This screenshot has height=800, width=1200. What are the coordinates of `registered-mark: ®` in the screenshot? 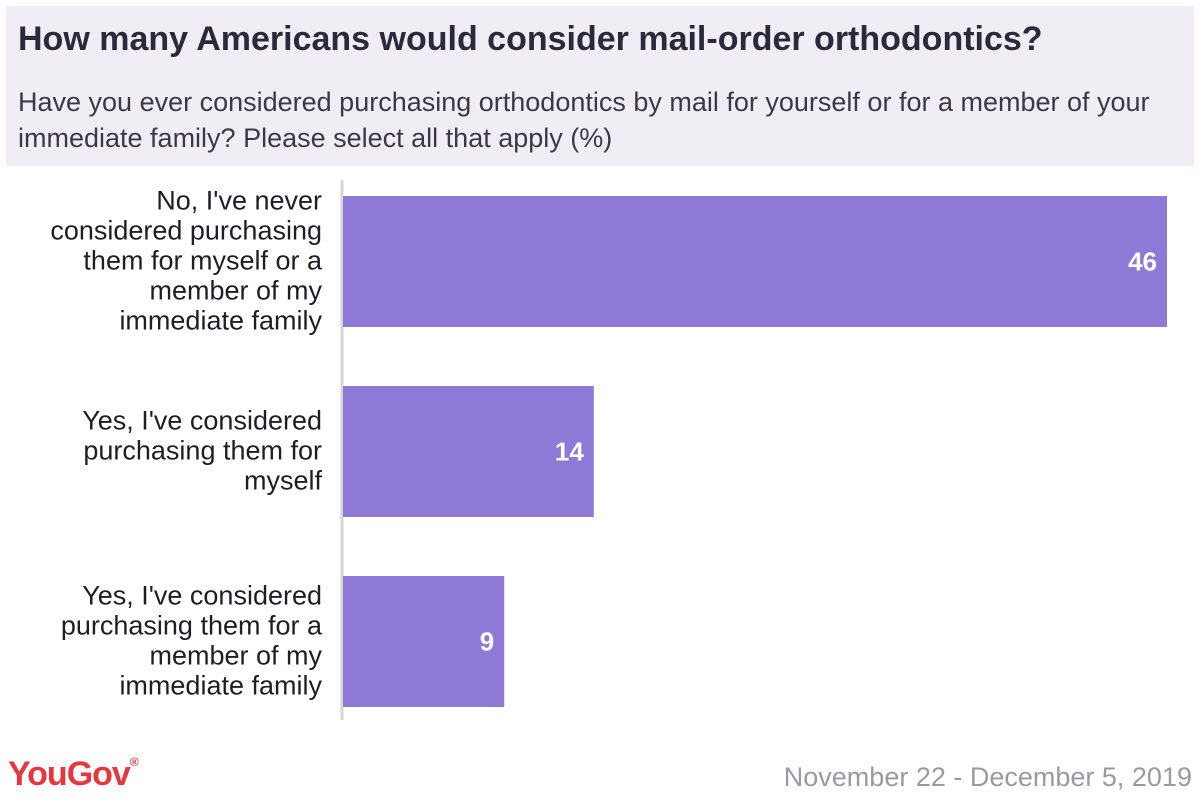 It's located at (134, 762).